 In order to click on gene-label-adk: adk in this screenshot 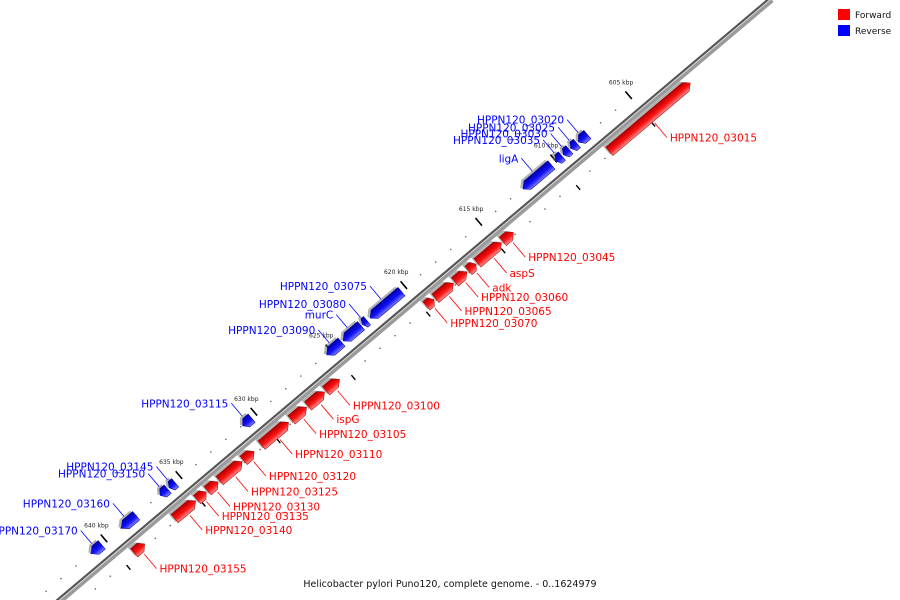, I will do `click(502, 289)`.